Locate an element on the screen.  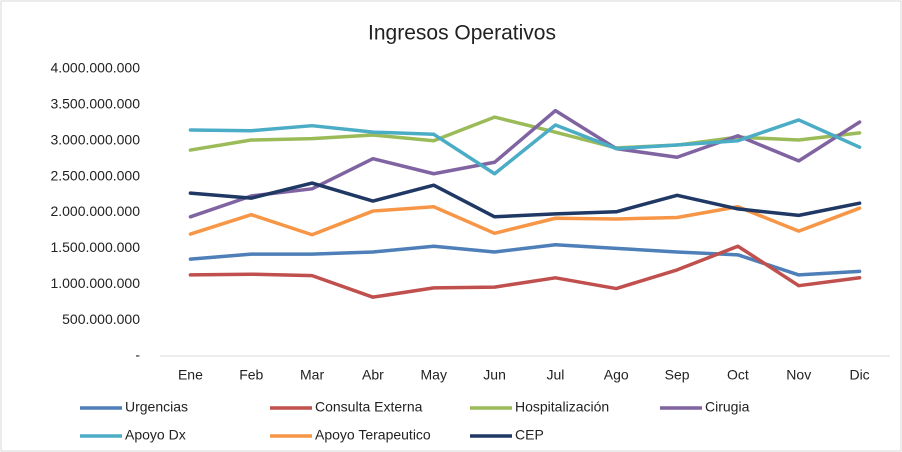
legend-label: Cirugia is located at coordinates (727, 407).